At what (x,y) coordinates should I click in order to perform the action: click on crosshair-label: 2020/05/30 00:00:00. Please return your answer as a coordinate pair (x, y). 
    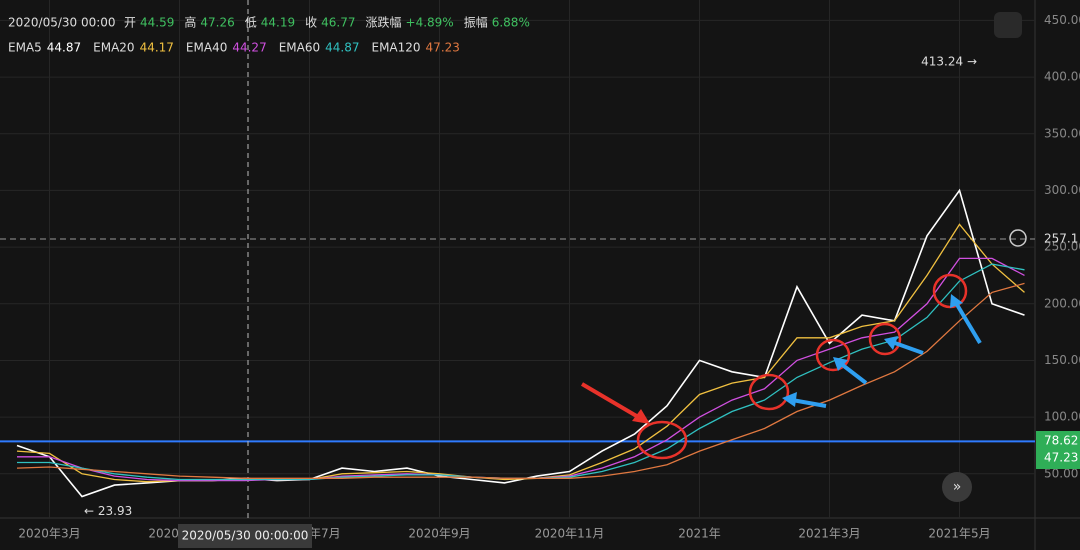
    Looking at the image, I should click on (245, 536).